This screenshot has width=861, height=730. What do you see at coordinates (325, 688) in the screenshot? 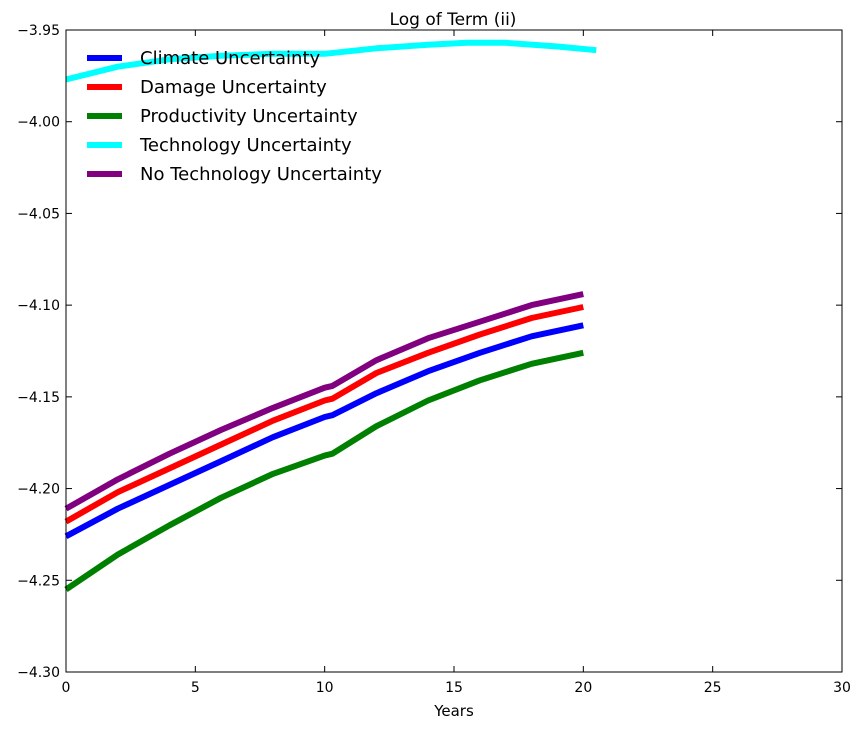
I see `x-tick-label: 10` at bounding box center [325, 688].